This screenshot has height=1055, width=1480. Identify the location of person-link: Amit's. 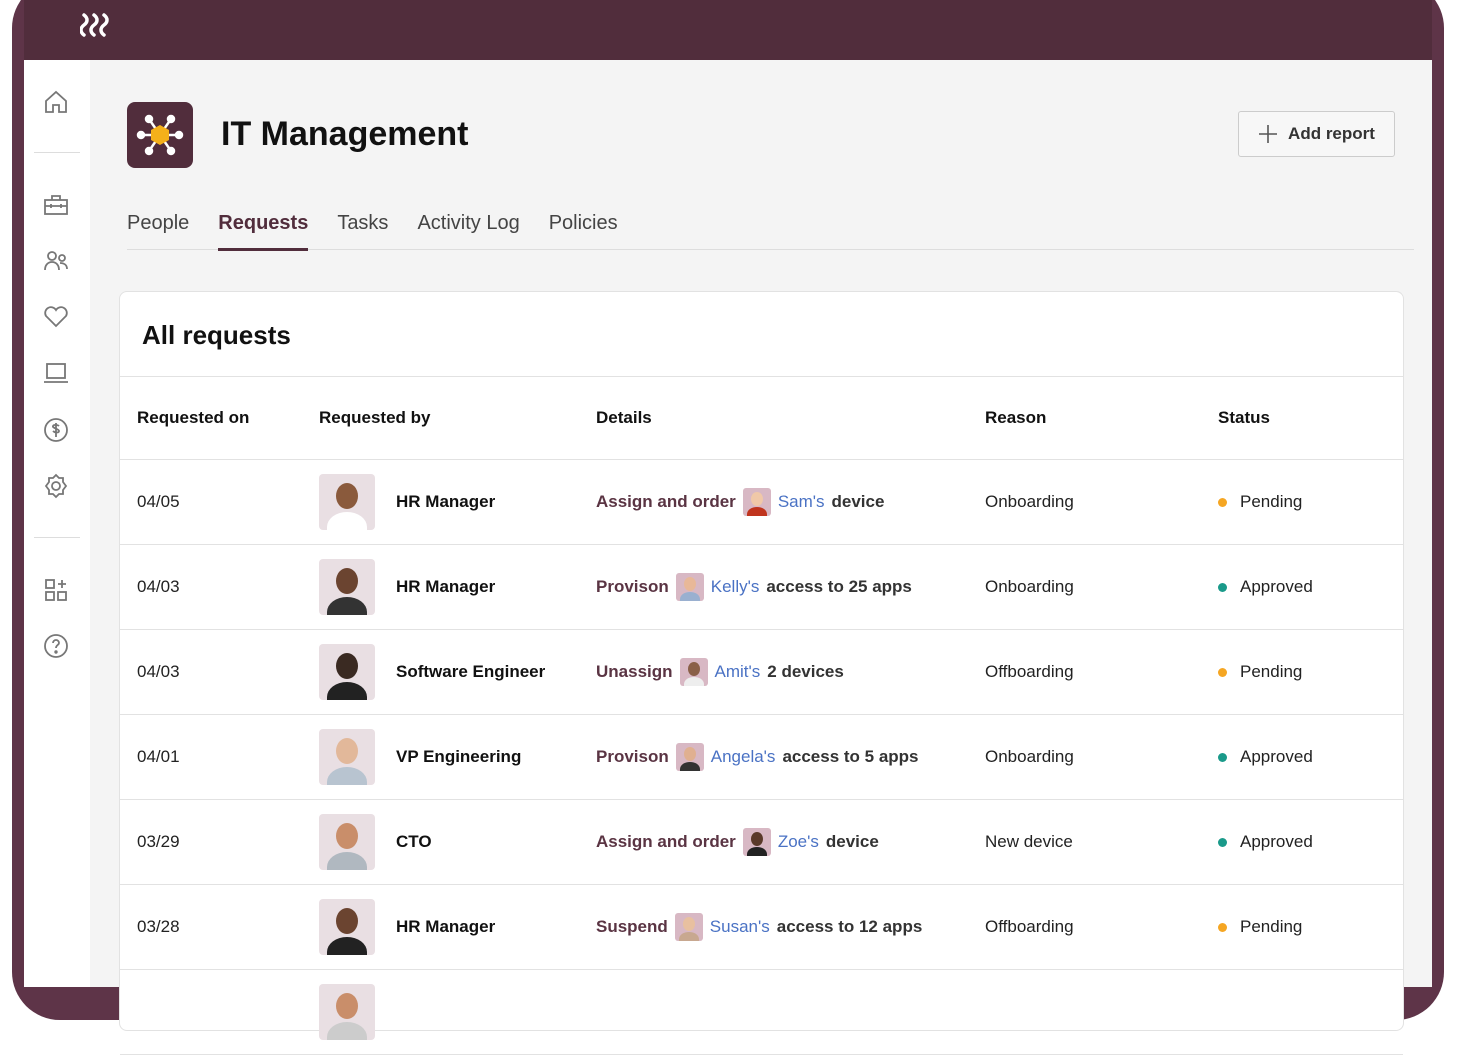
(737, 671).